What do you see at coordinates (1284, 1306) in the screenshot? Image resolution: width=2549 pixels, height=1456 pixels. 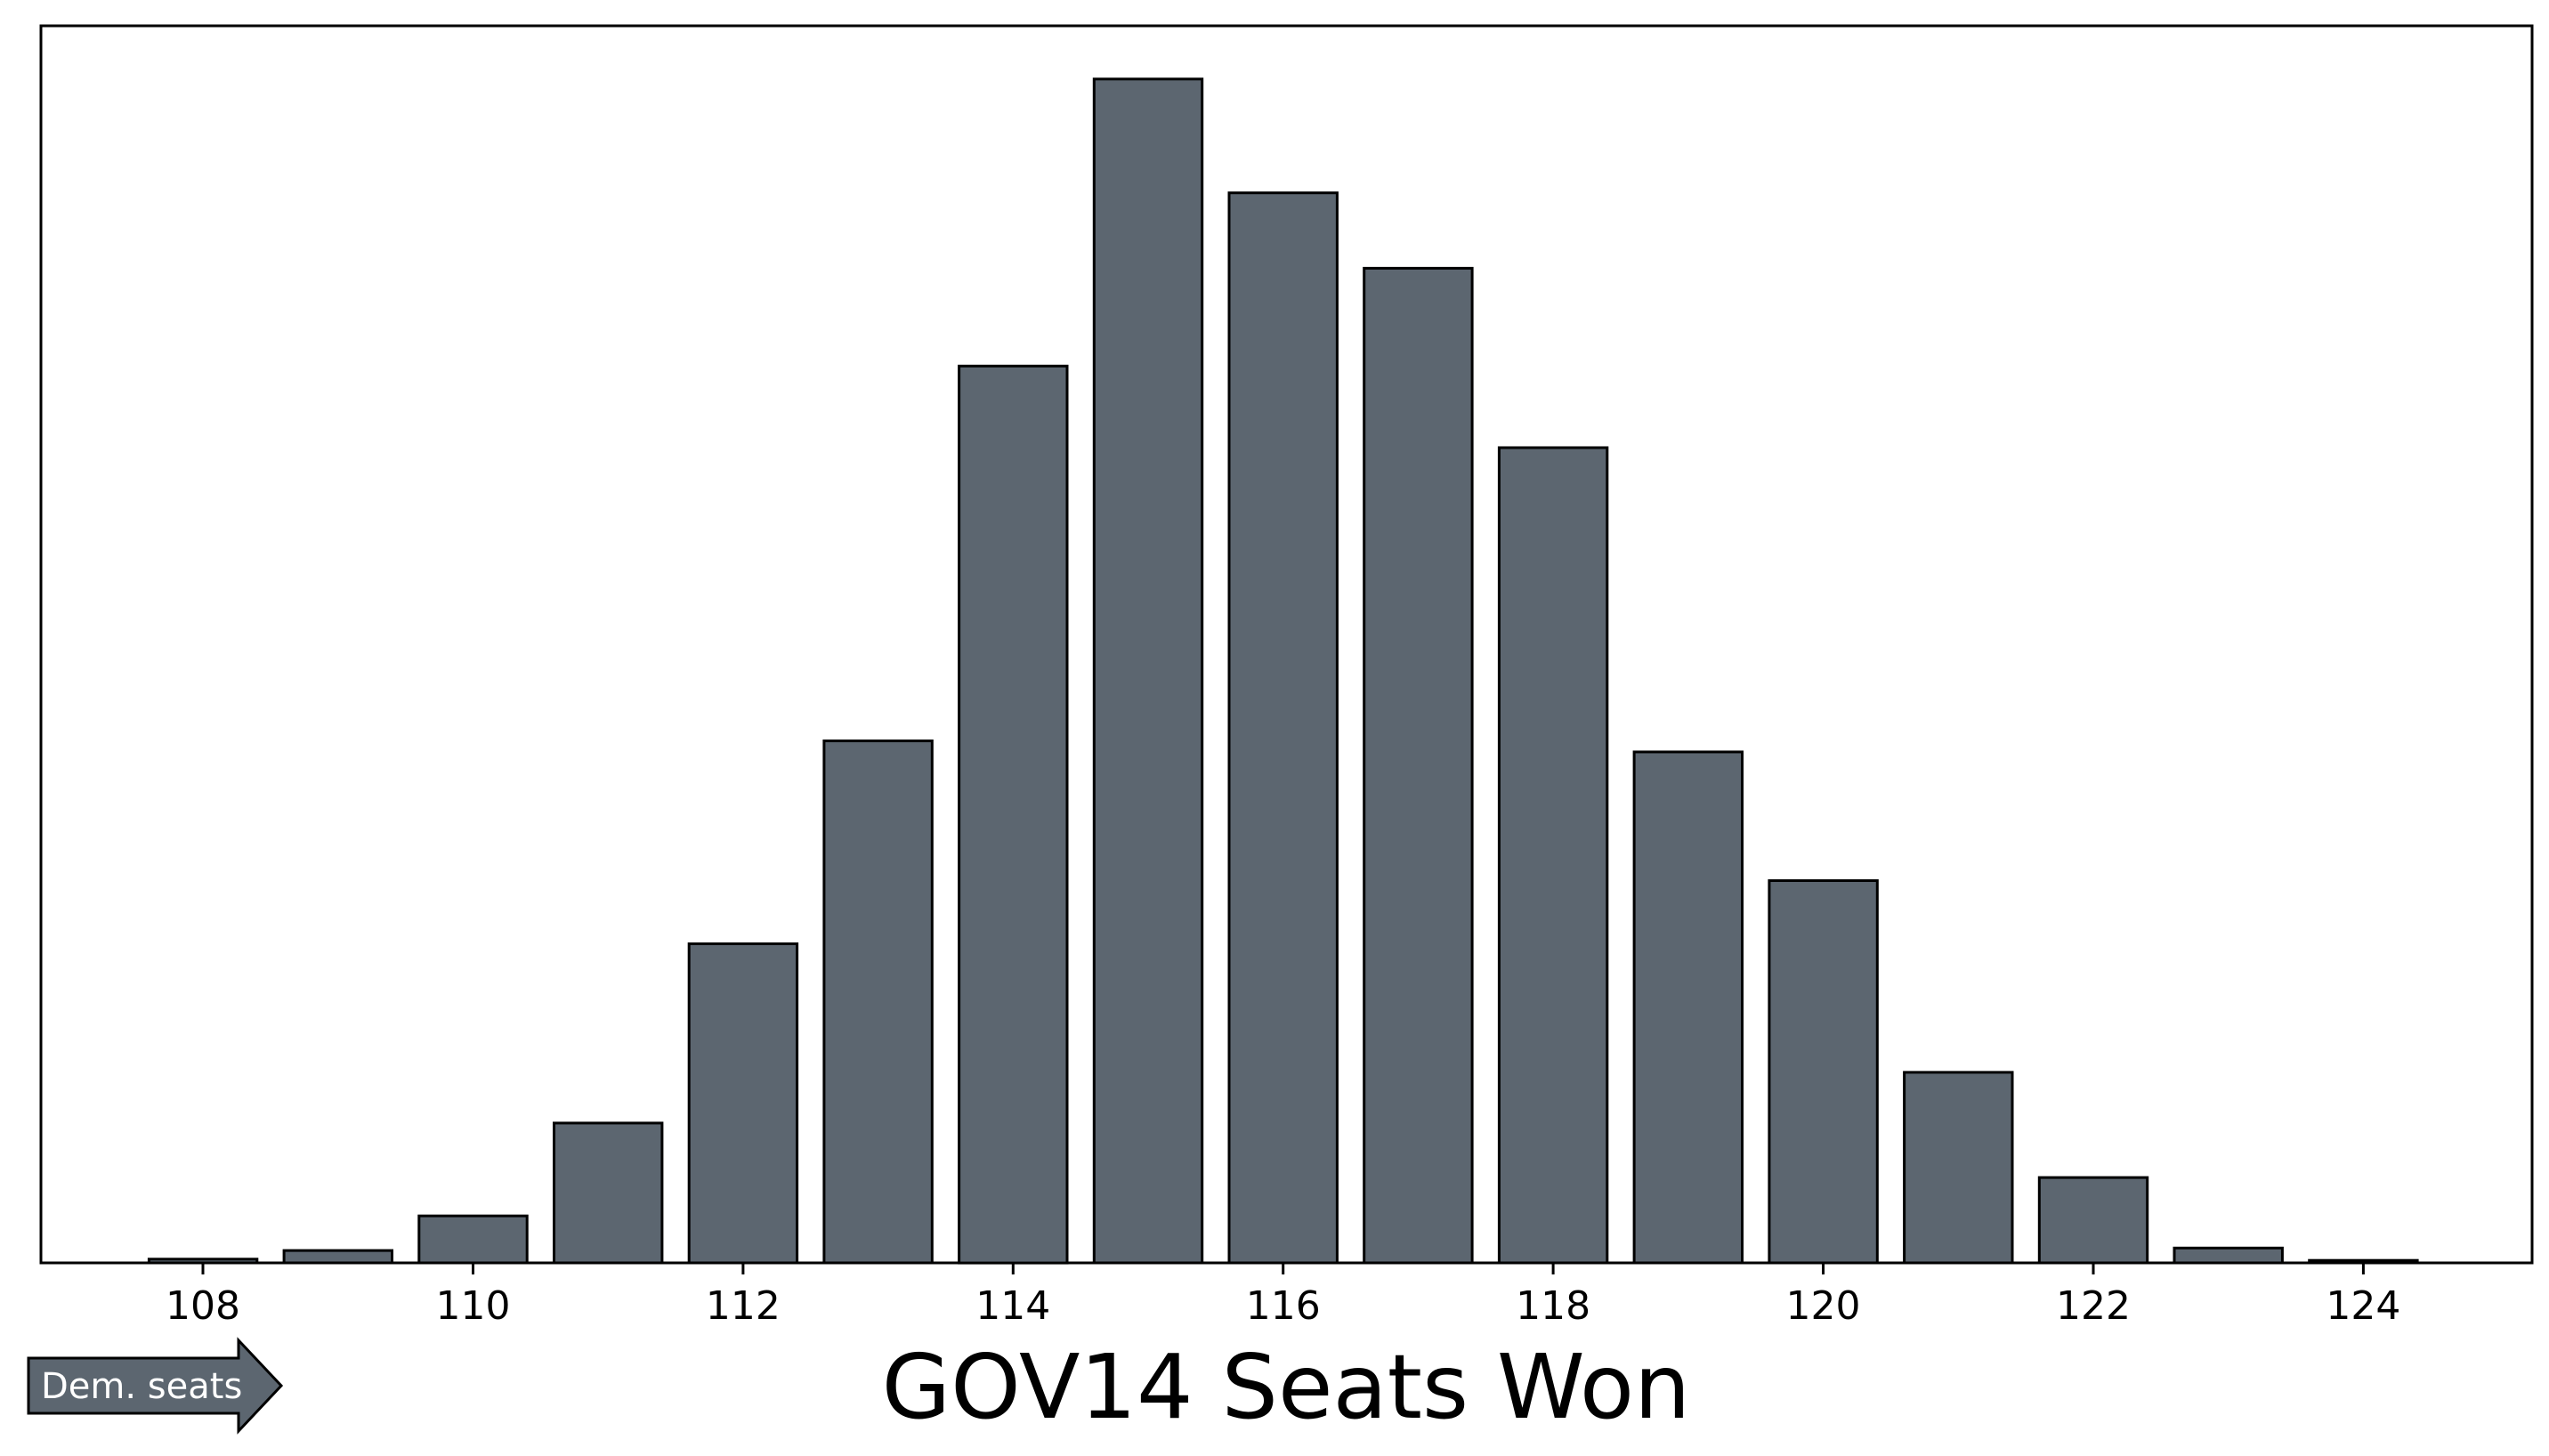 I see `x-tick-label-116: 116` at bounding box center [1284, 1306].